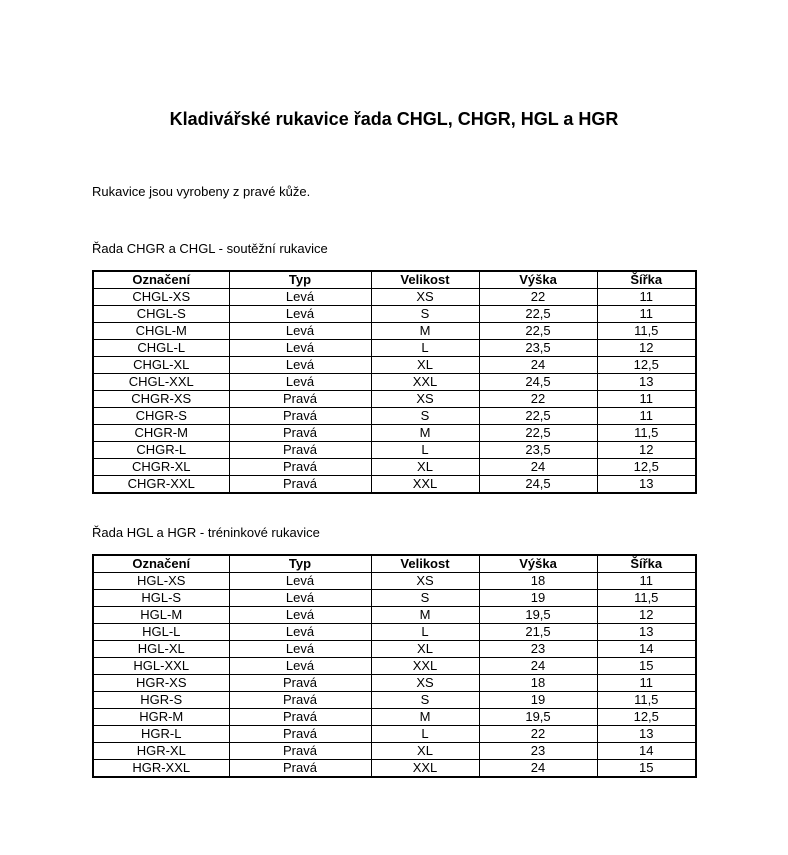 This screenshot has width=788, height=855. I want to click on table-cell: XXL, so click(425, 382).